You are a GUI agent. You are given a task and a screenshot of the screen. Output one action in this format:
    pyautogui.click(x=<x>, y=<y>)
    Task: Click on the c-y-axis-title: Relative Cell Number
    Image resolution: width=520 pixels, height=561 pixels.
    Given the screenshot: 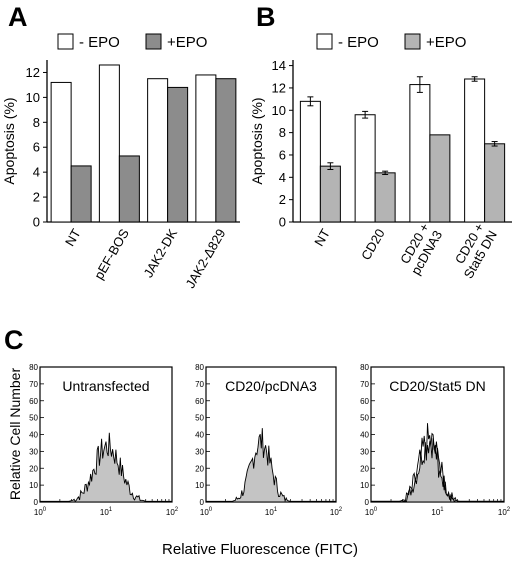 What is the action you would take?
    pyautogui.click(x=15, y=434)
    